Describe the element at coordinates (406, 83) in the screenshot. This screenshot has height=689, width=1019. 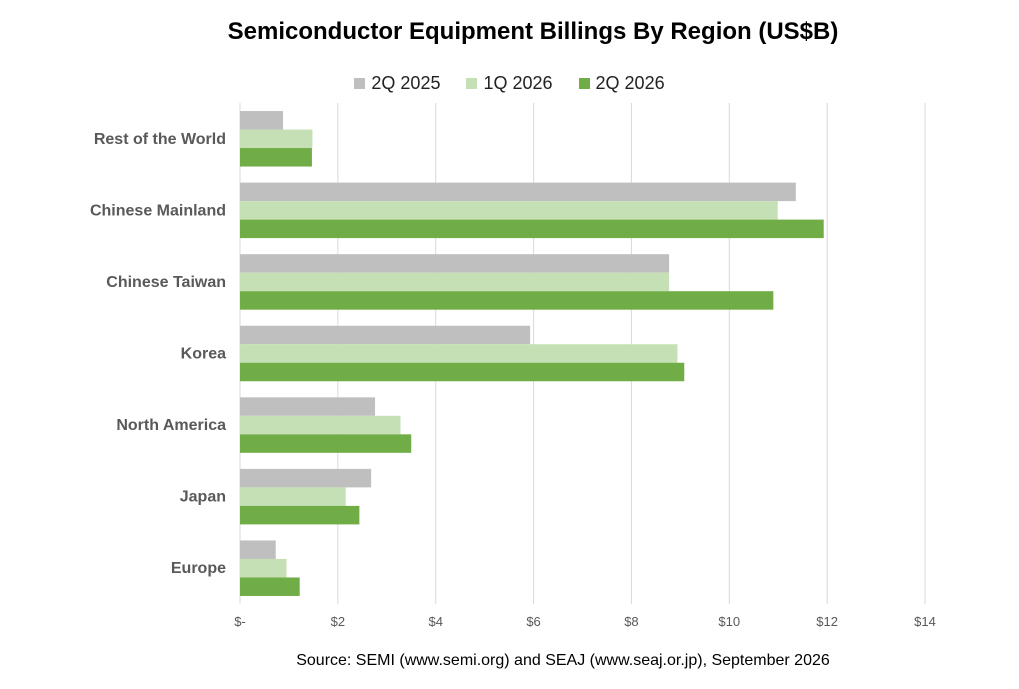
I see `legend-label: 2Q 2025` at that location.